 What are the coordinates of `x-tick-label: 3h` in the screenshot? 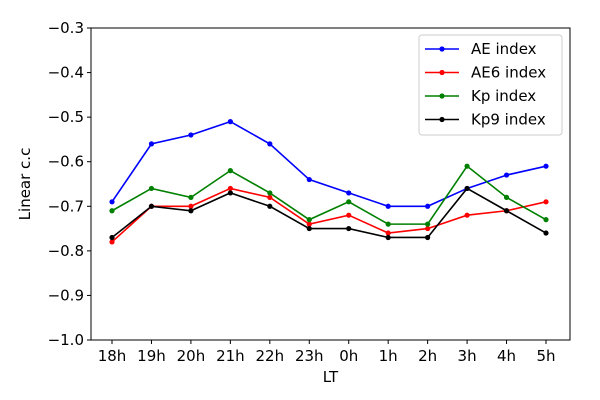 It's located at (467, 356).